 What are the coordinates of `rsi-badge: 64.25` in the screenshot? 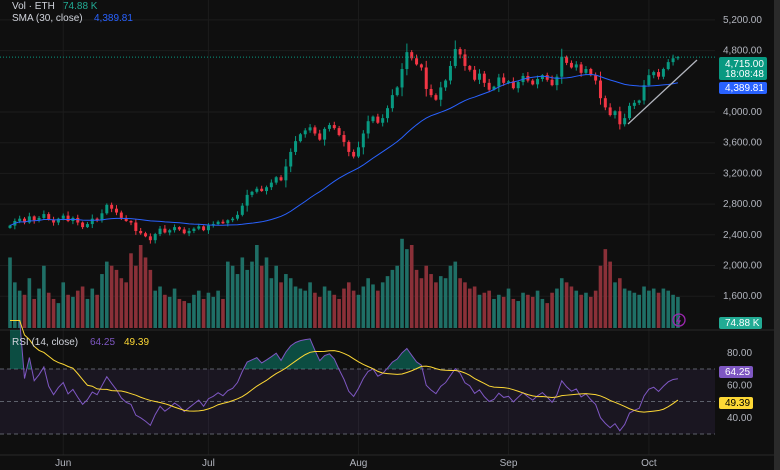 It's located at (736, 372).